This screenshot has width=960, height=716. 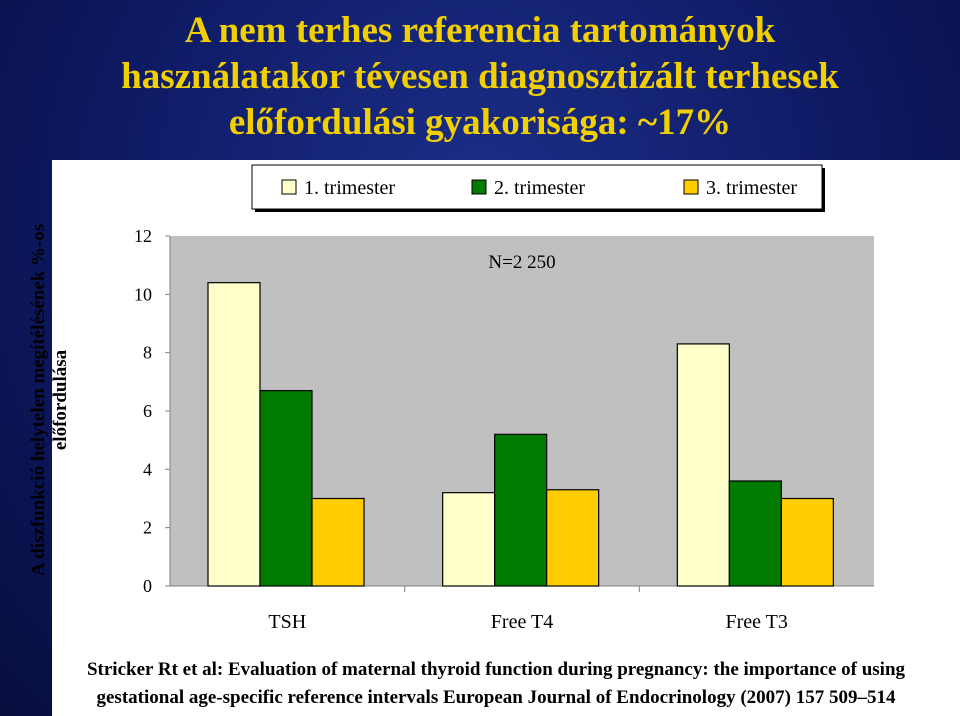 What do you see at coordinates (755, 533) in the screenshot?
I see `bar-free-t3-s2` at bounding box center [755, 533].